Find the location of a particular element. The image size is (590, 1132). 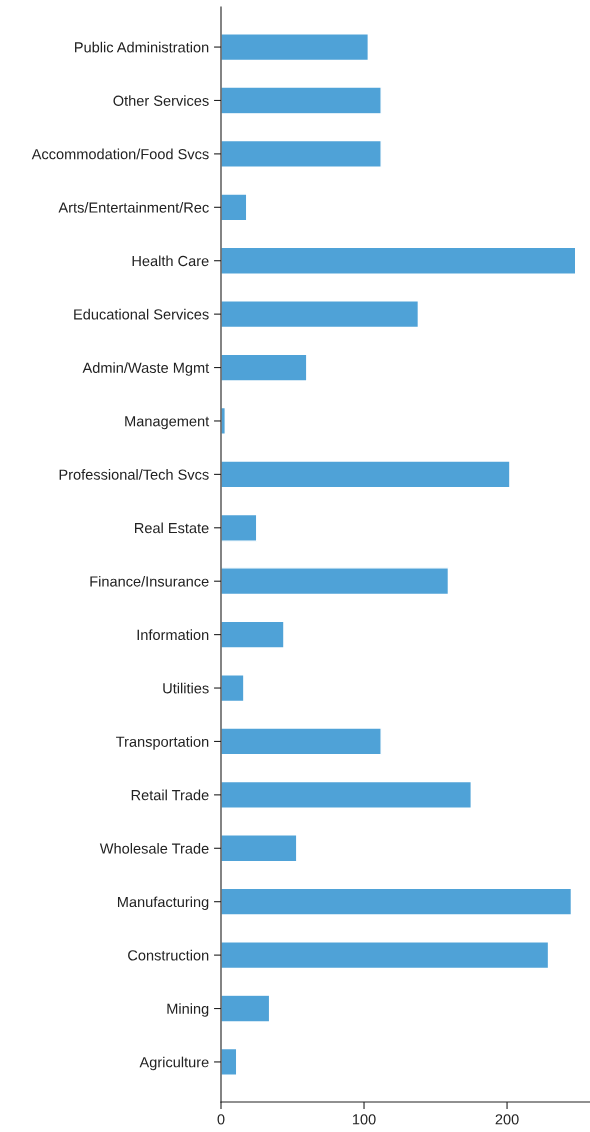

y-tick-label: Health Care is located at coordinates (170, 261).